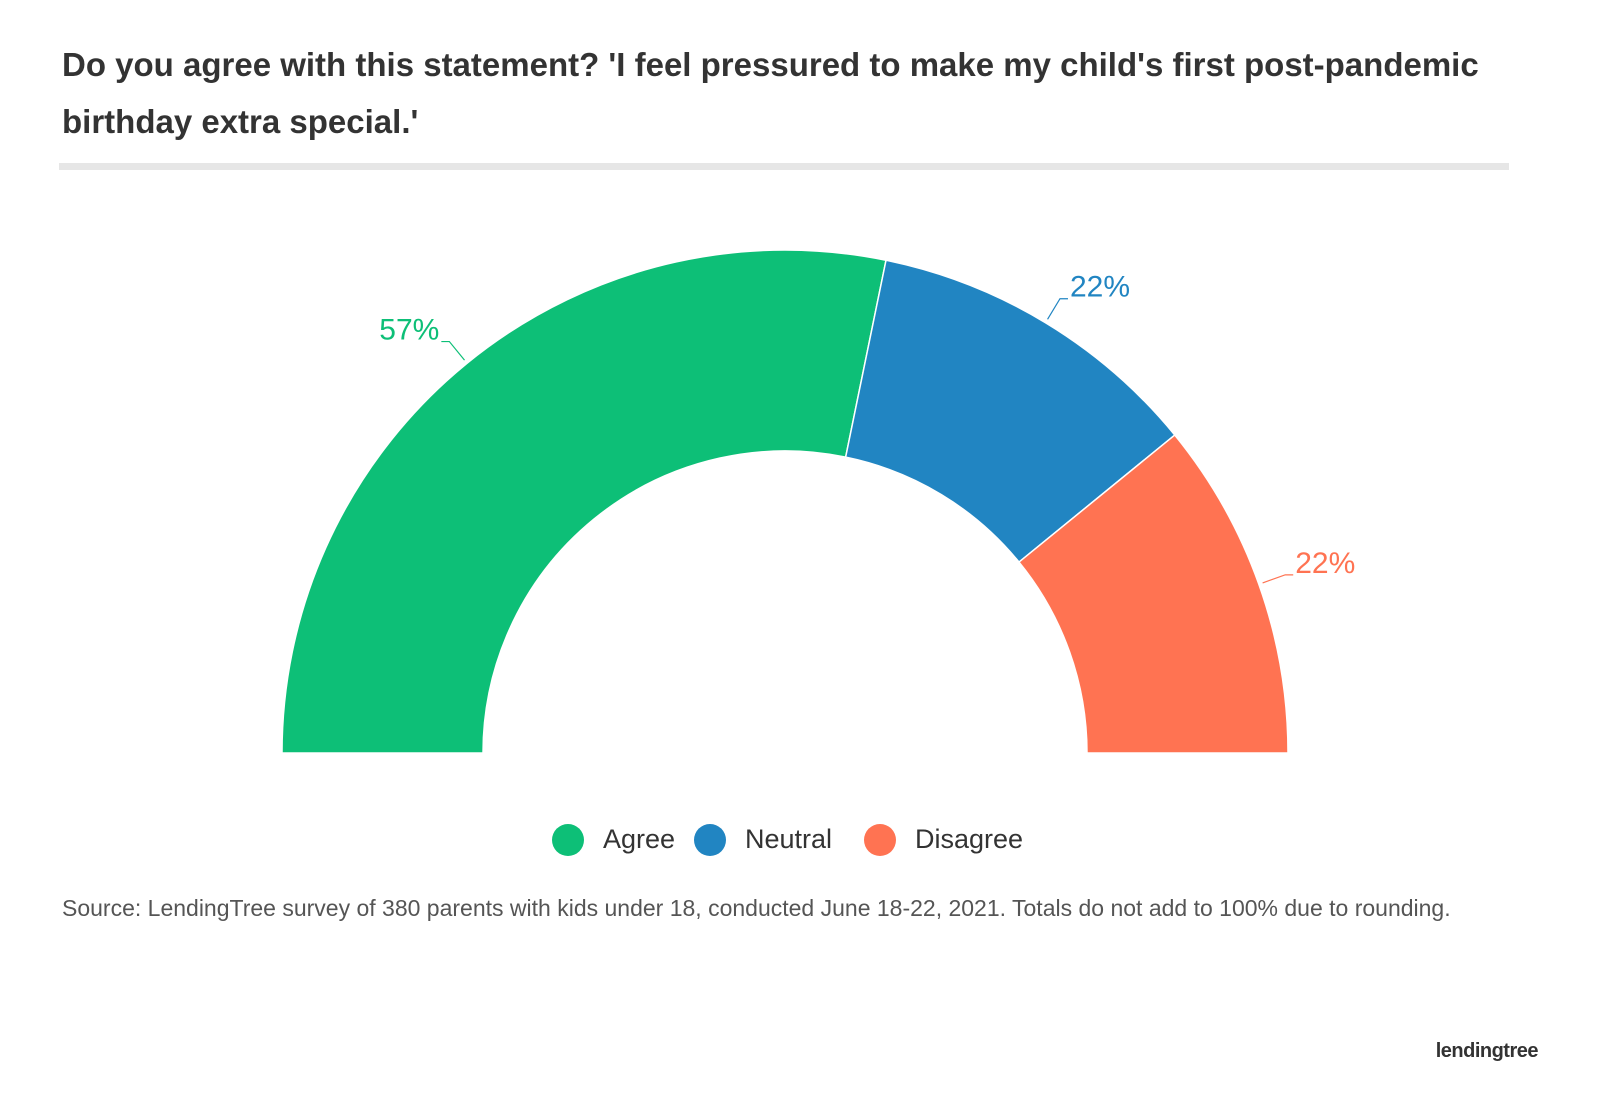 The image size is (1600, 1104). I want to click on arc-segment, so click(1153, 593).